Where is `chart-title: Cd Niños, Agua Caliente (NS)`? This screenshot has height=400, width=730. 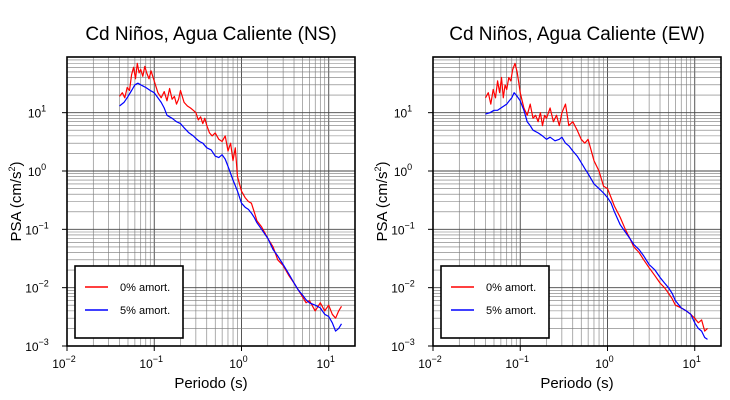
chart-title: Cd Niños, Agua Caliente (NS) is located at coordinates (210, 34).